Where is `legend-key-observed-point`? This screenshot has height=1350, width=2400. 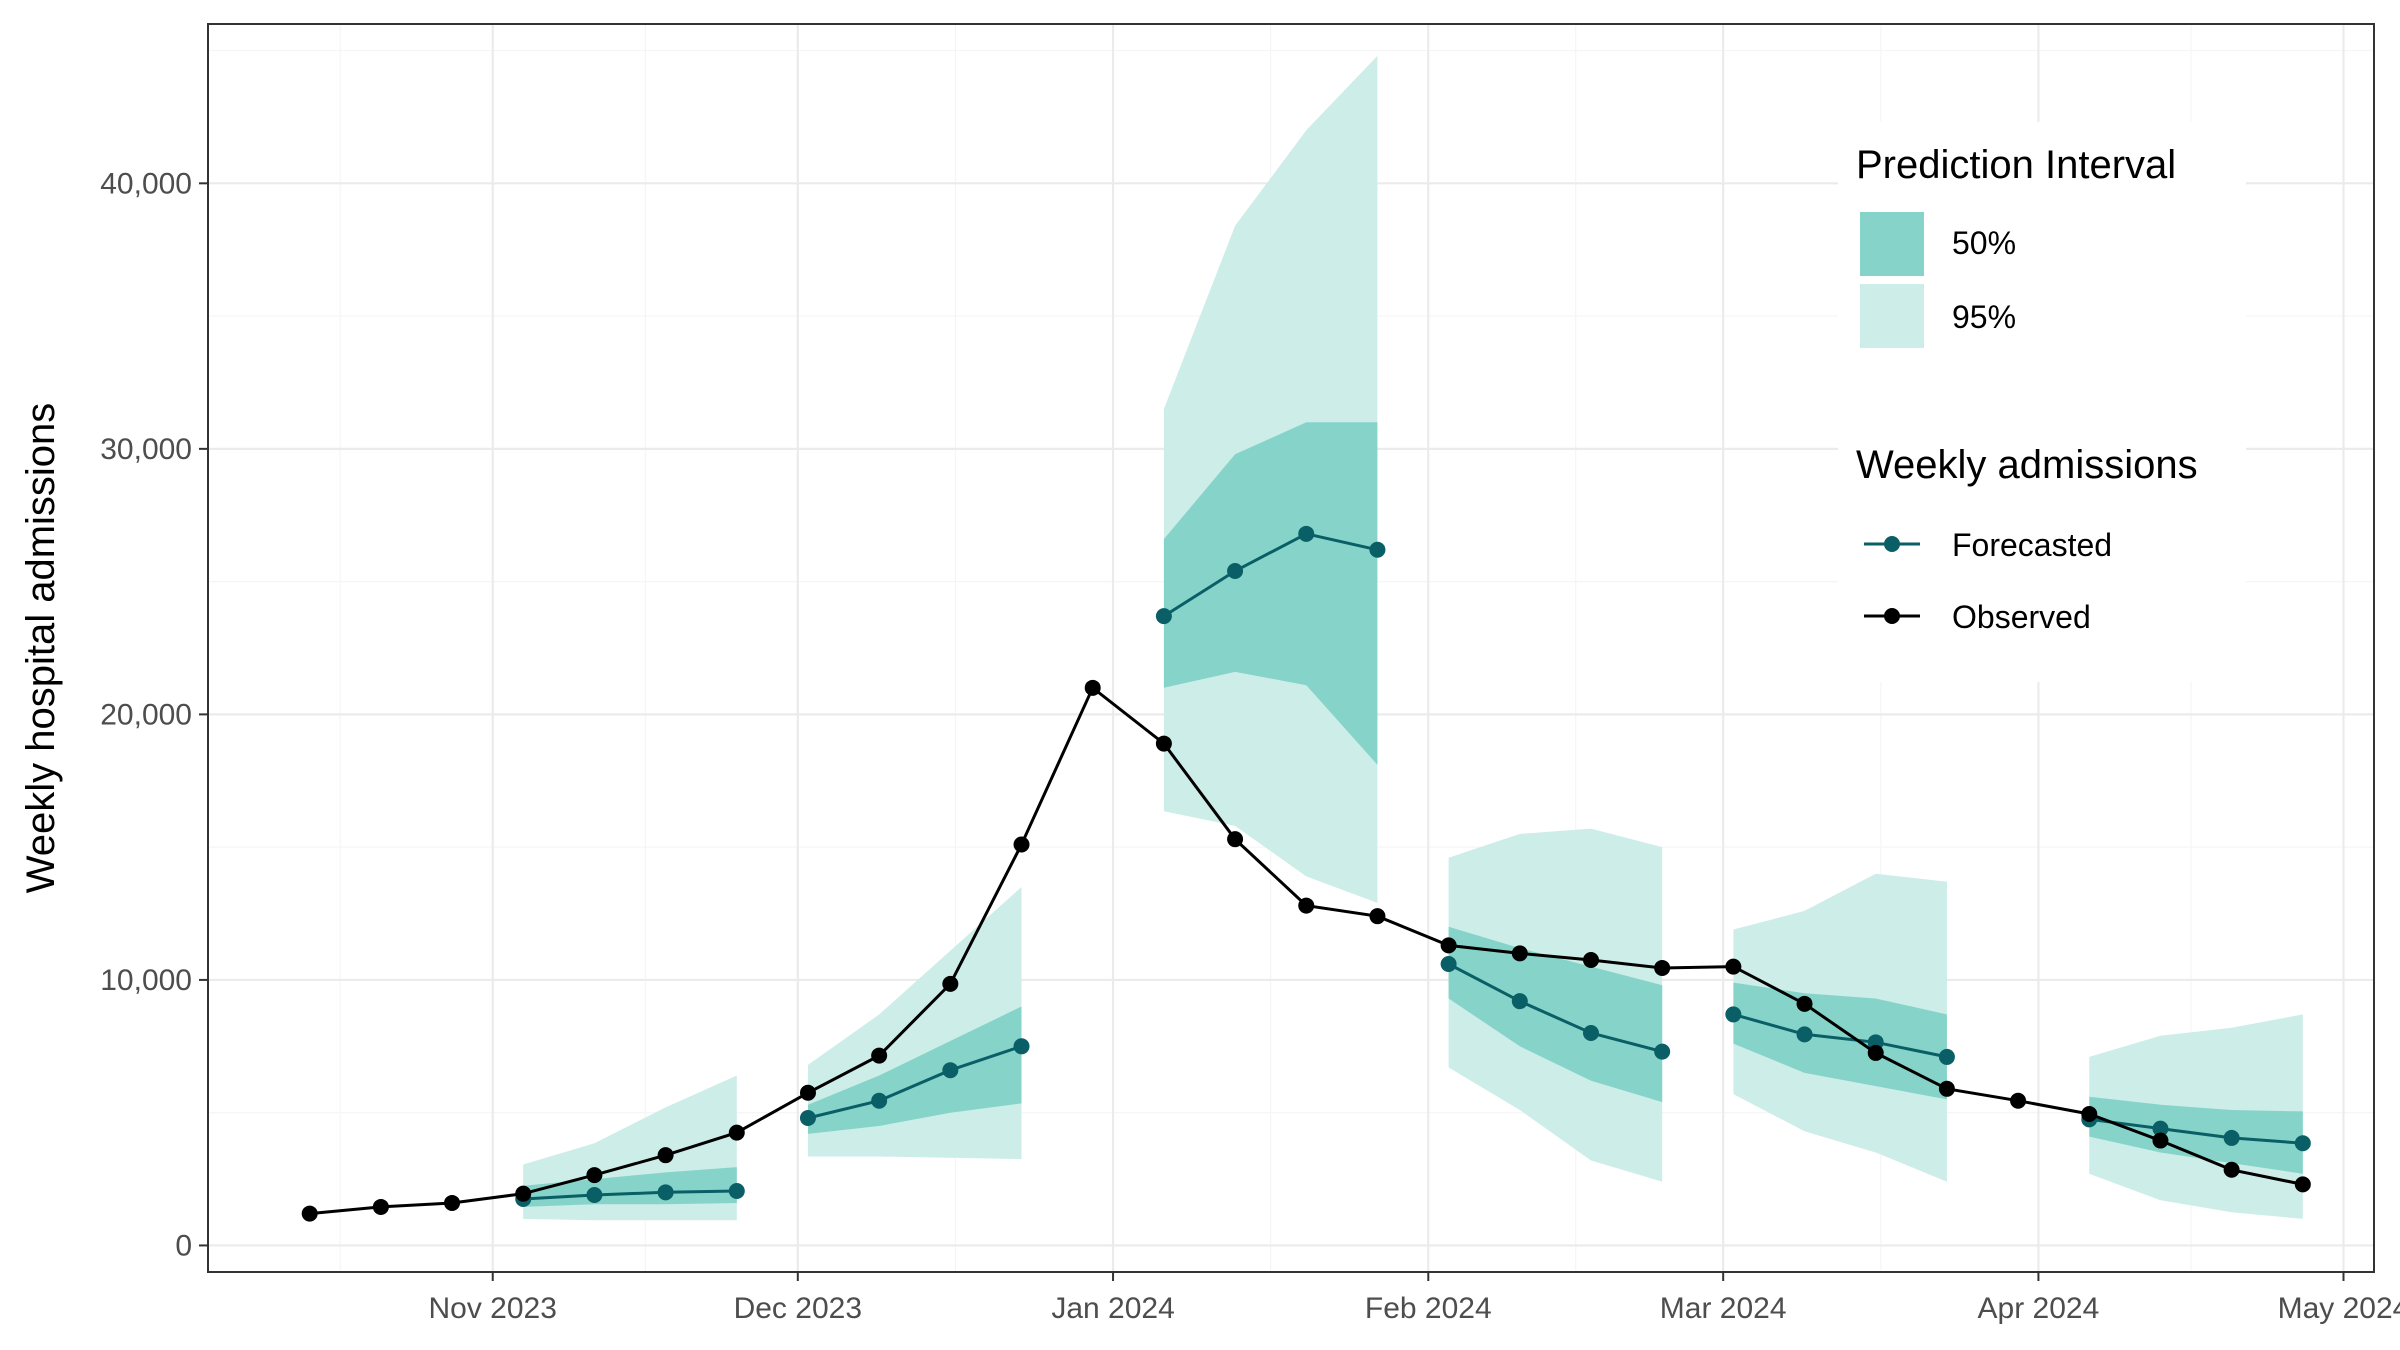 legend-key-observed-point is located at coordinates (1892, 616).